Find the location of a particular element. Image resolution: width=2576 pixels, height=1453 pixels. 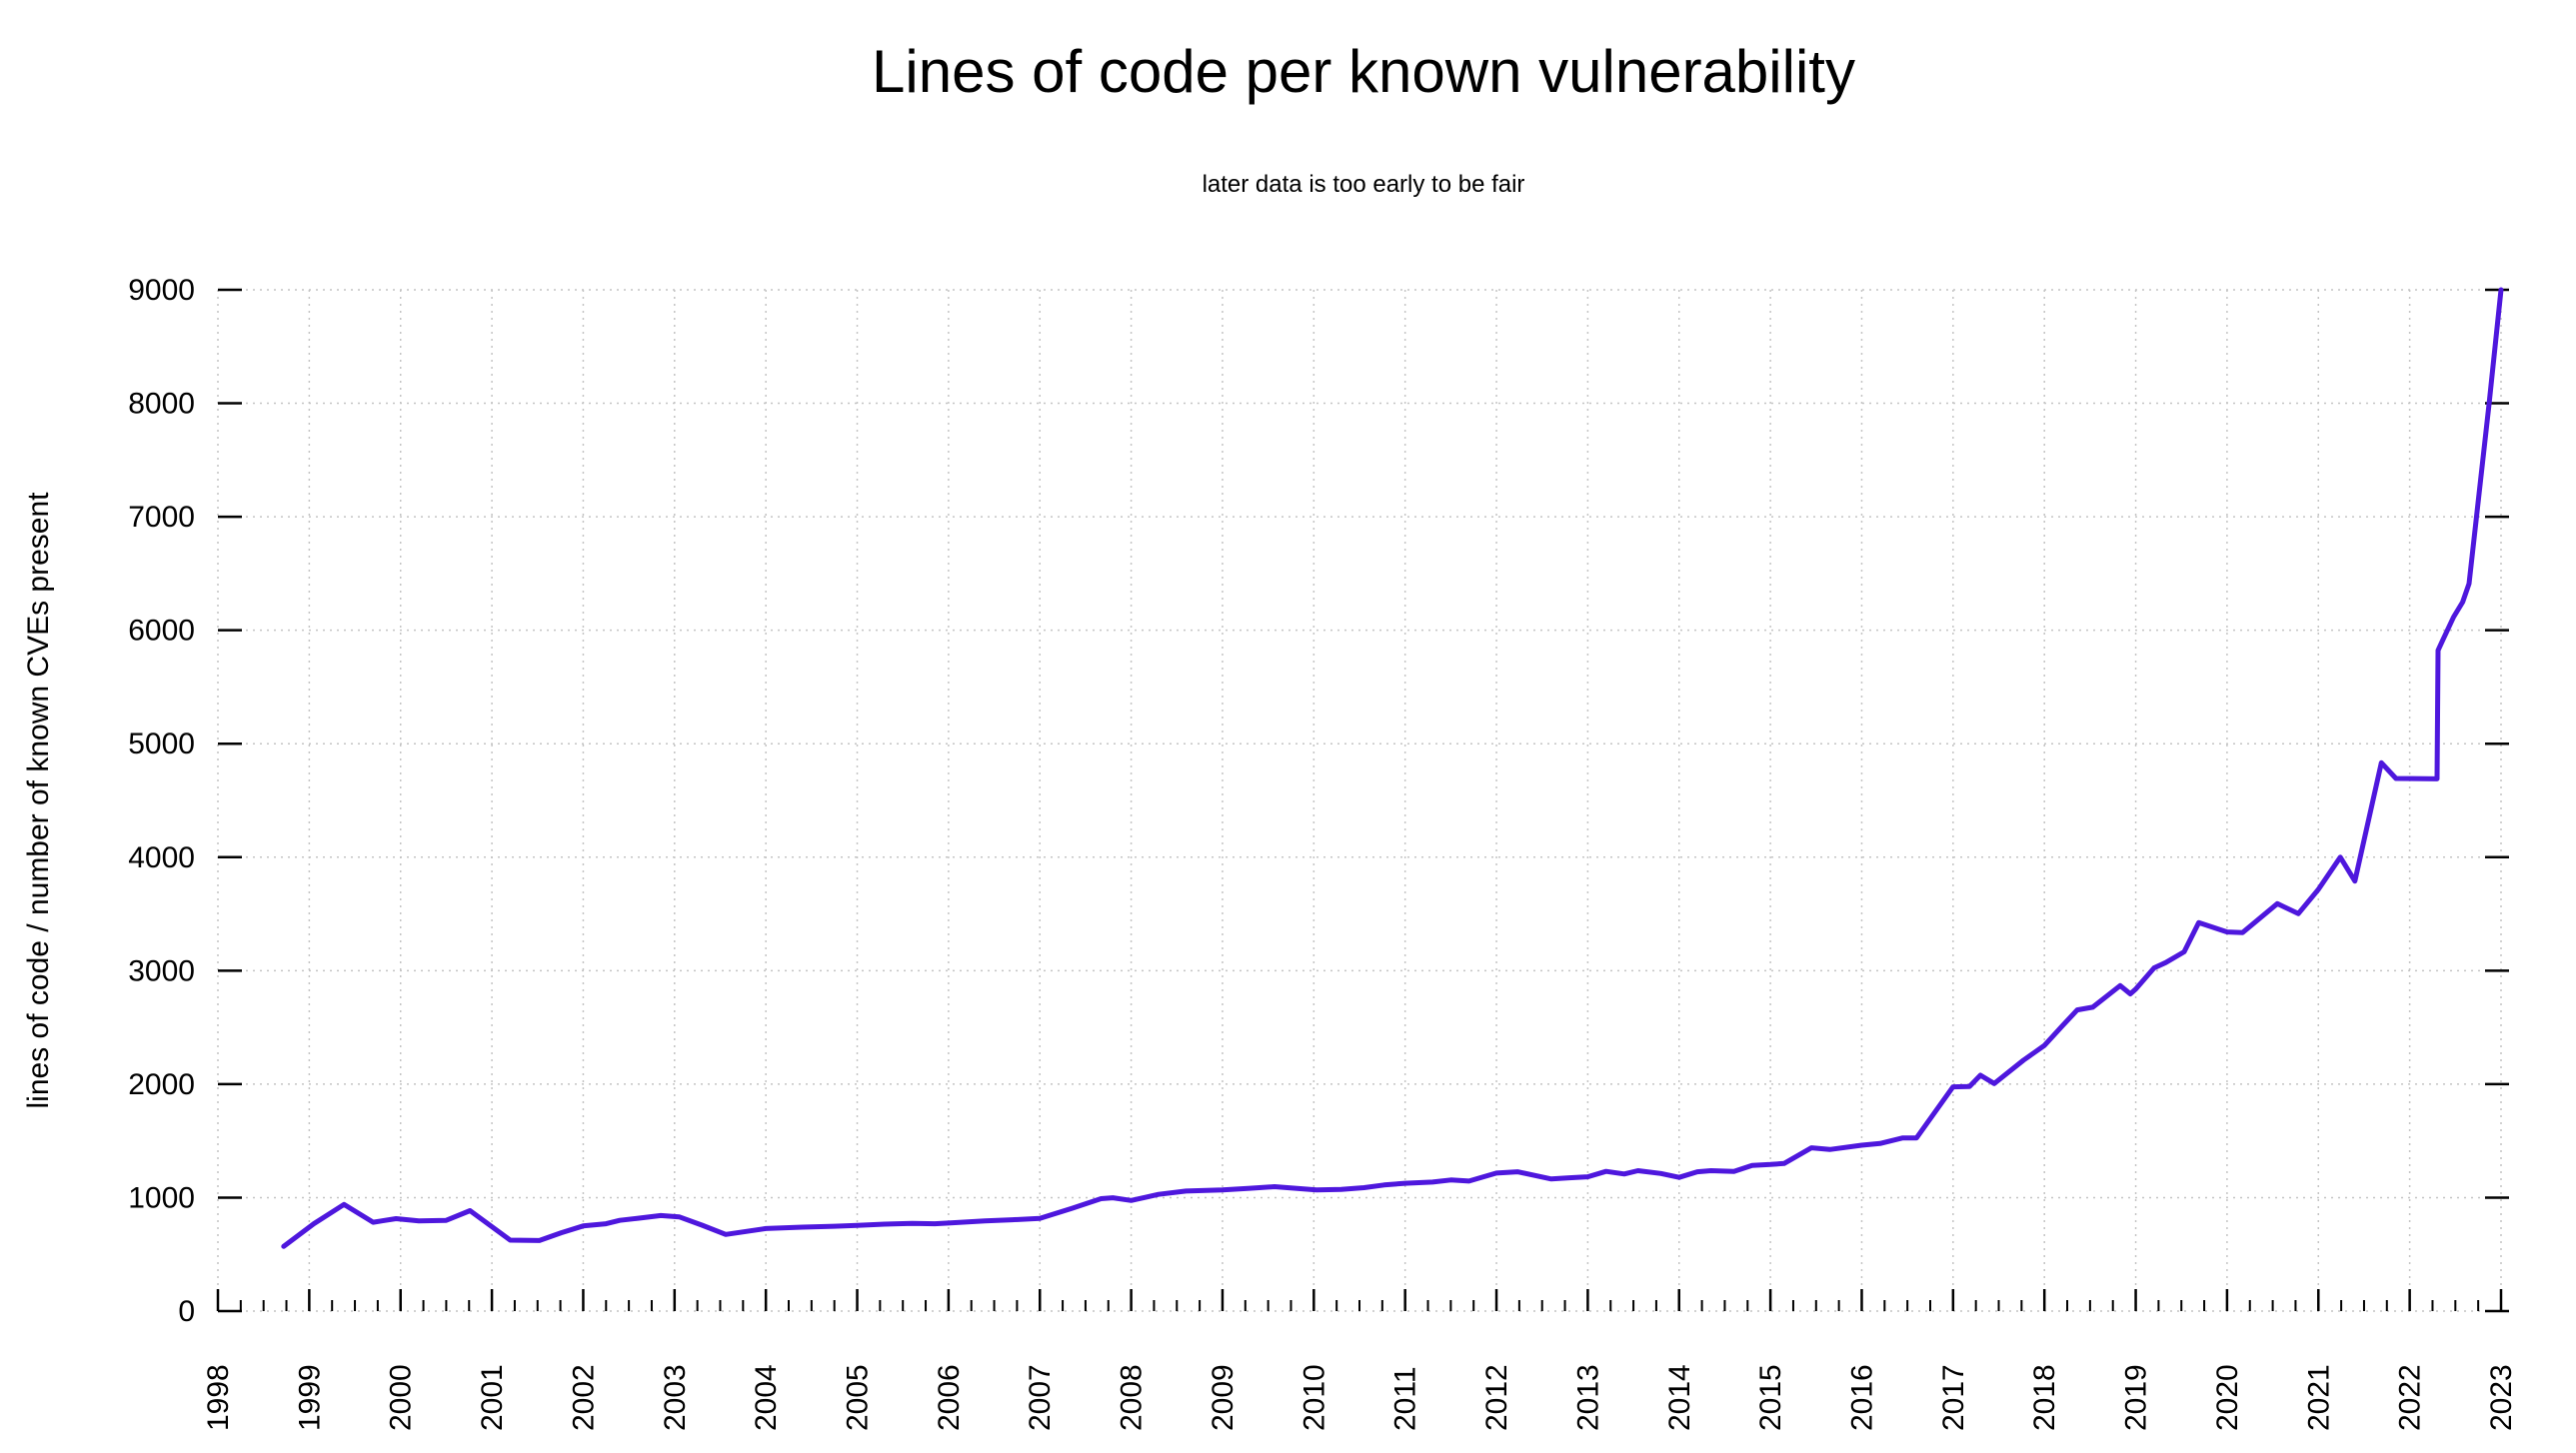

y-tick-label: 8000 is located at coordinates (161, 405).